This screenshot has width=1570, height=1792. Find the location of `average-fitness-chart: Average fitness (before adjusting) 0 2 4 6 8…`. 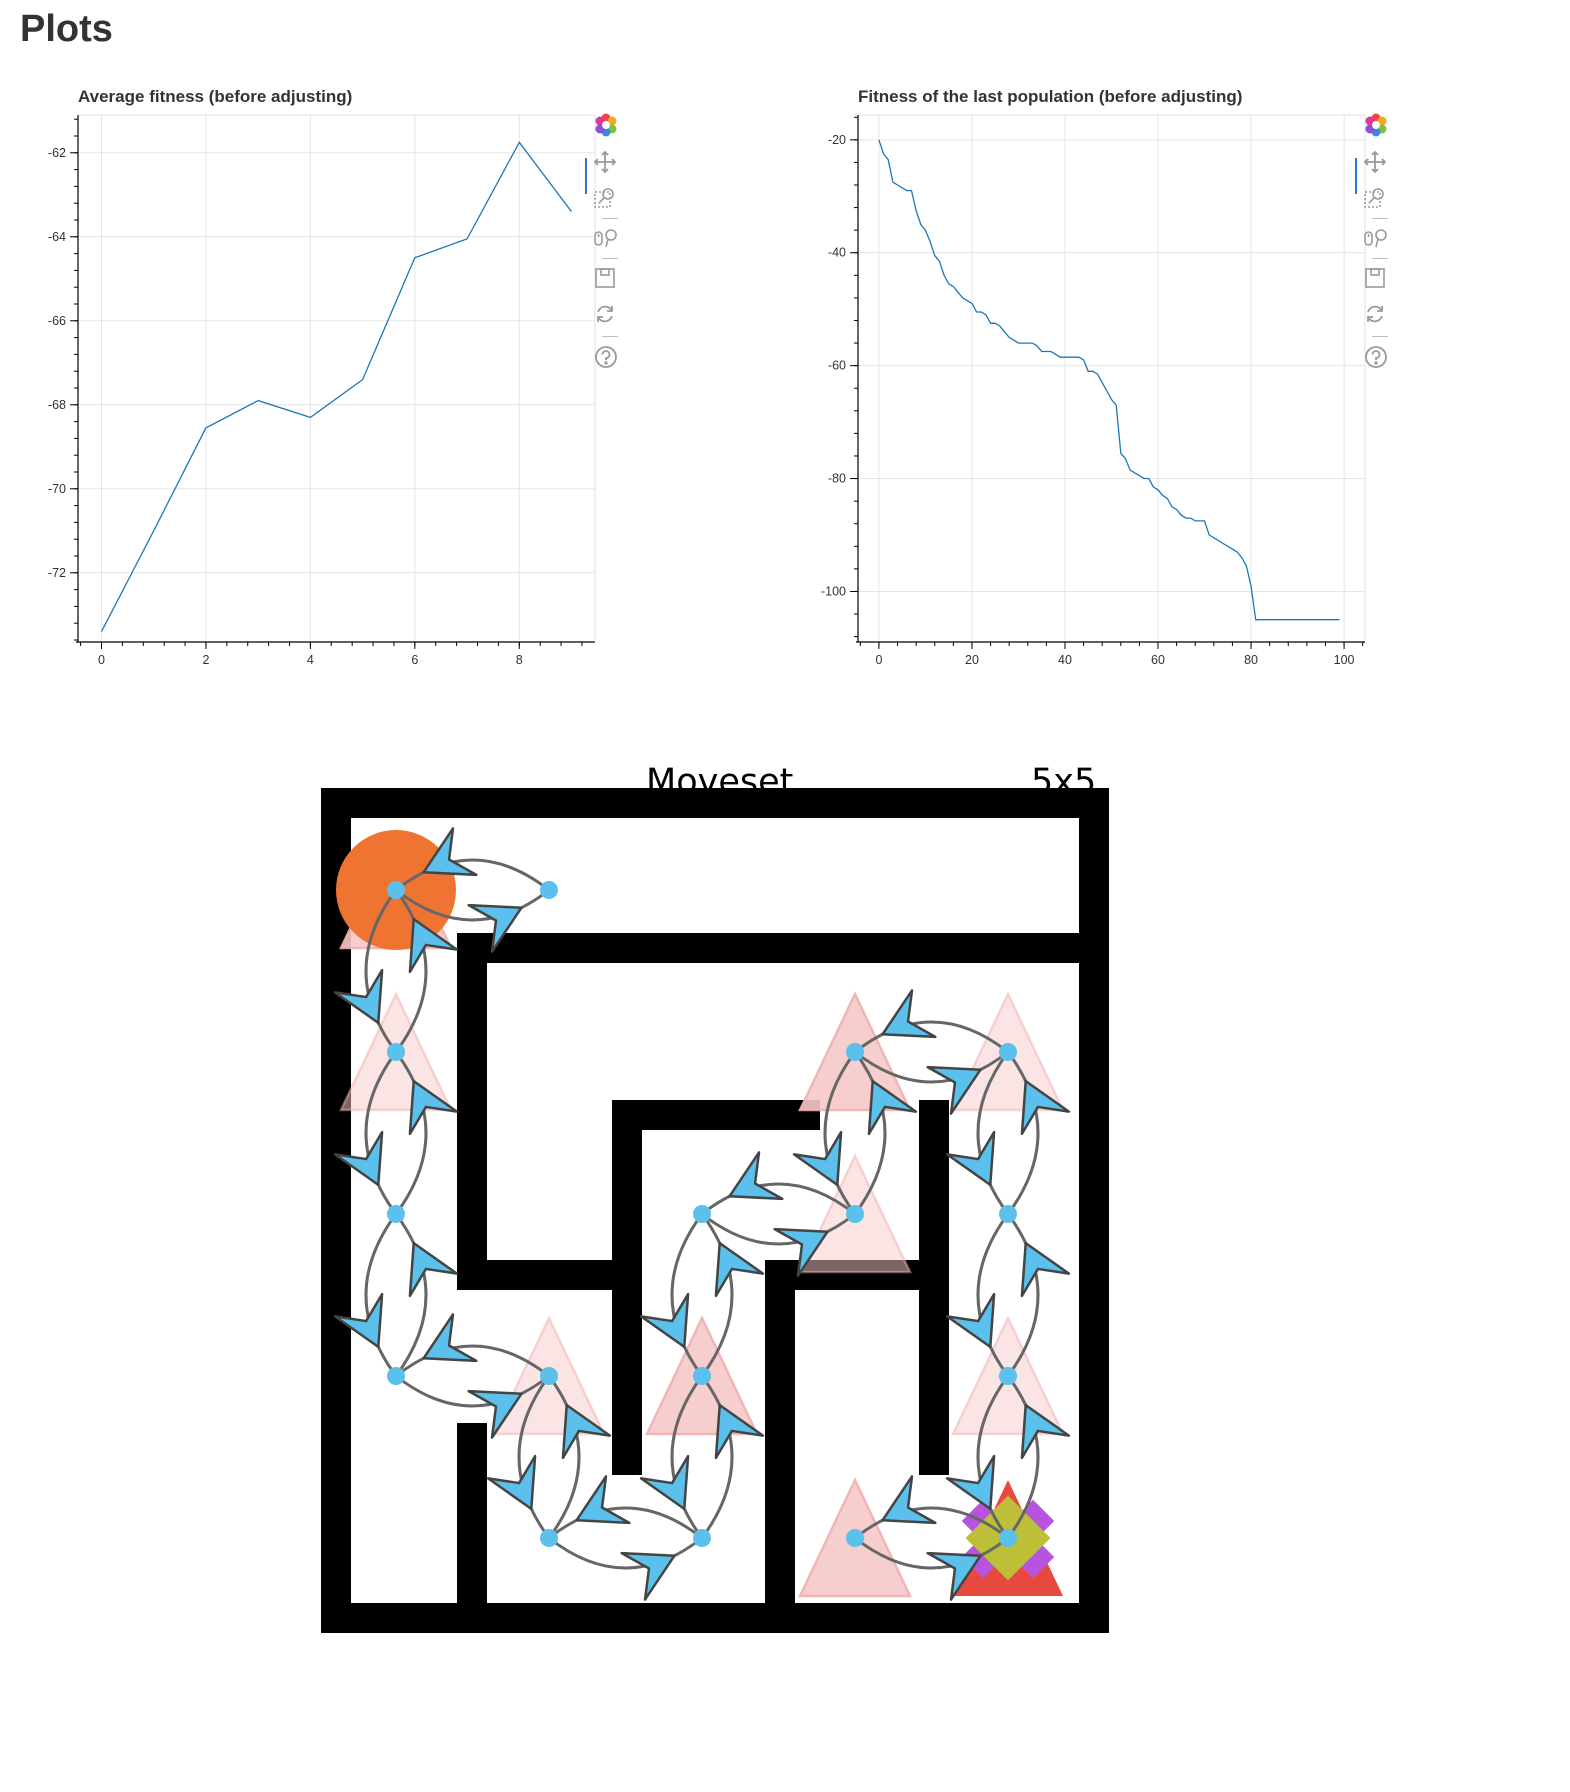

average-fitness-chart: Average fitness (before adjusting) 0 2 4 6 8… is located at coordinates (354, 385).